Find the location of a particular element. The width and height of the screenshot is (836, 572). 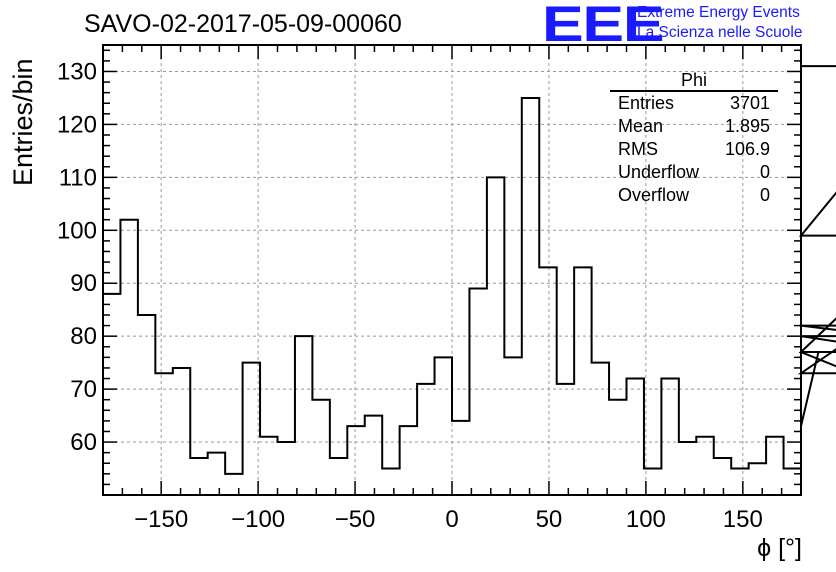

stats-row-underflow: Underflow 0 is located at coordinates (694, 172).